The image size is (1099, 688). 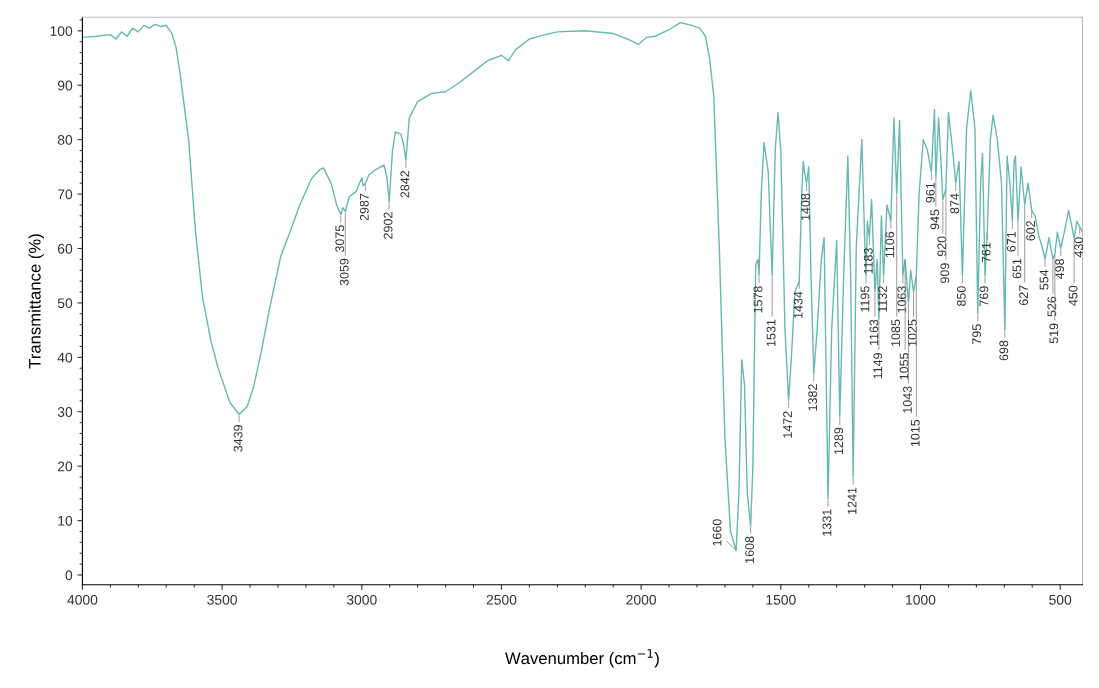 What do you see at coordinates (1079, 247) in the screenshot?
I see `annotation: 430` at bounding box center [1079, 247].